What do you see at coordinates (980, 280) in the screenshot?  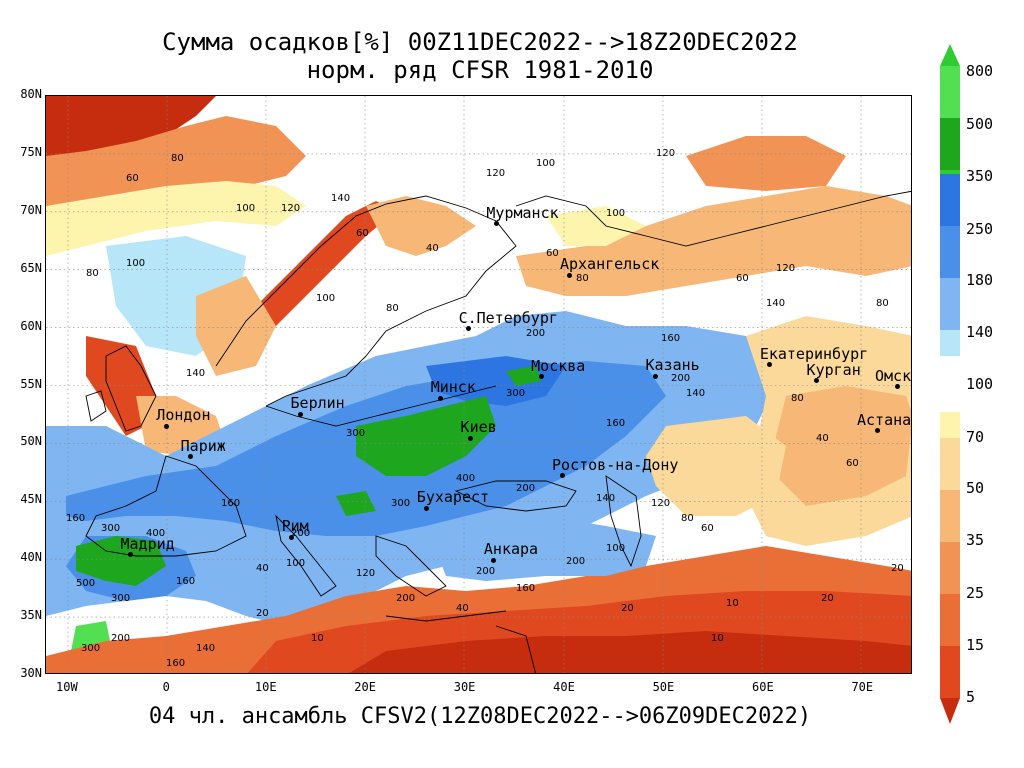 I see `colorbar-label: 180` at bounding box center [980, 280].